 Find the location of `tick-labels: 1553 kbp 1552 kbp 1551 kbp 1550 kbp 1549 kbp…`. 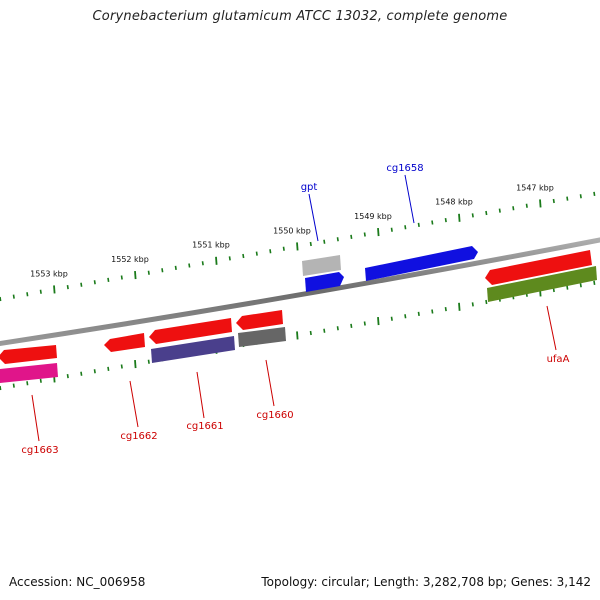

tick-labels: 1553 kbp 1552 kbp 1551 kbp 1550 kbp 1549 kbp… is located at coordinates (292, 230).